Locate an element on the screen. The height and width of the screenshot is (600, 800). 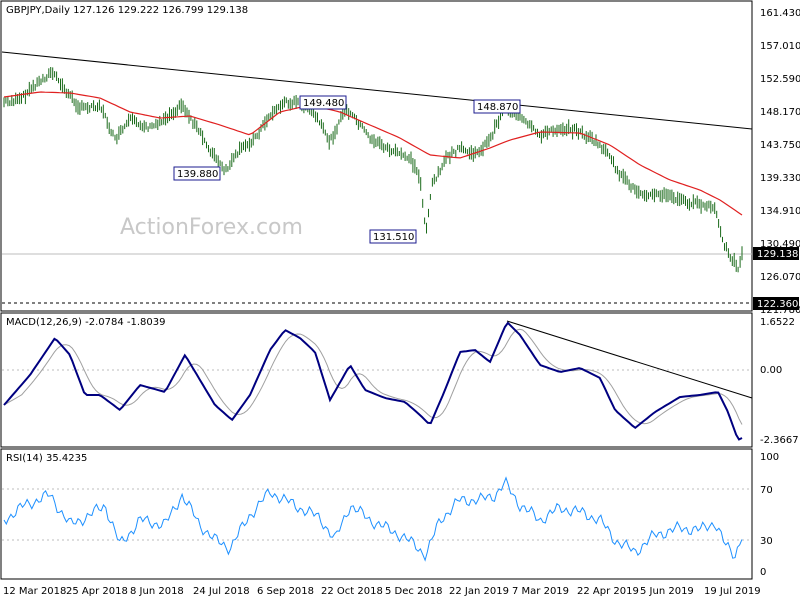
x-tick: 22 Apr 2019 is located at coordinates (608, 591).